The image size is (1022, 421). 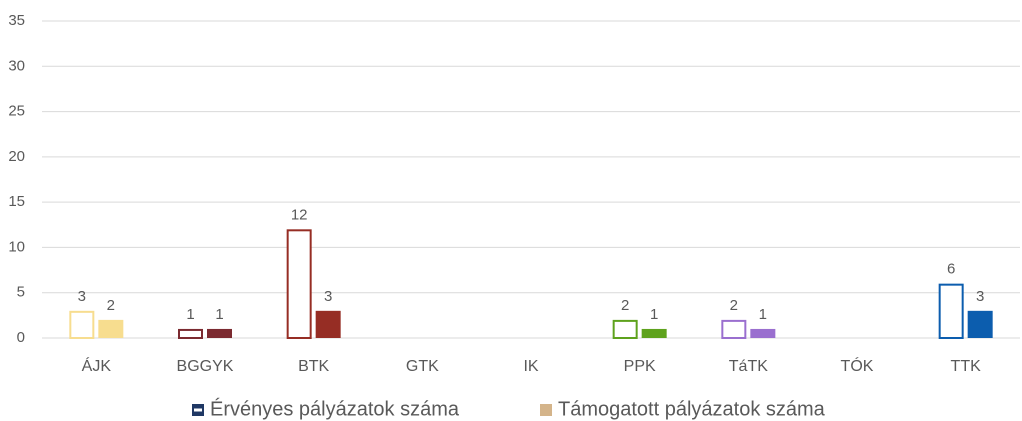 I want to click on legend-label: Támogatott pályázatok száma, so click(x=692, y=409).